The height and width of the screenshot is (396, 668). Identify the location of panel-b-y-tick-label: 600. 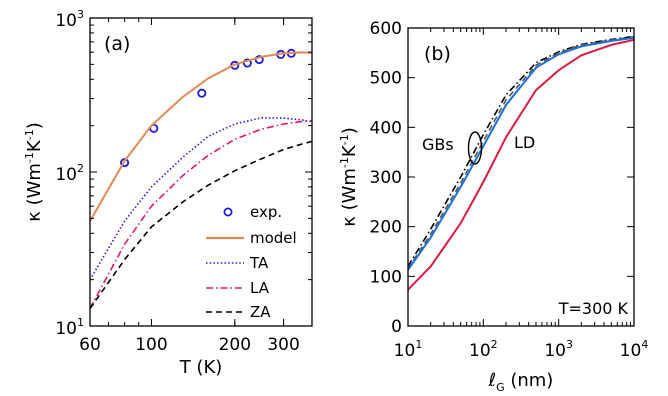
(386, 29).